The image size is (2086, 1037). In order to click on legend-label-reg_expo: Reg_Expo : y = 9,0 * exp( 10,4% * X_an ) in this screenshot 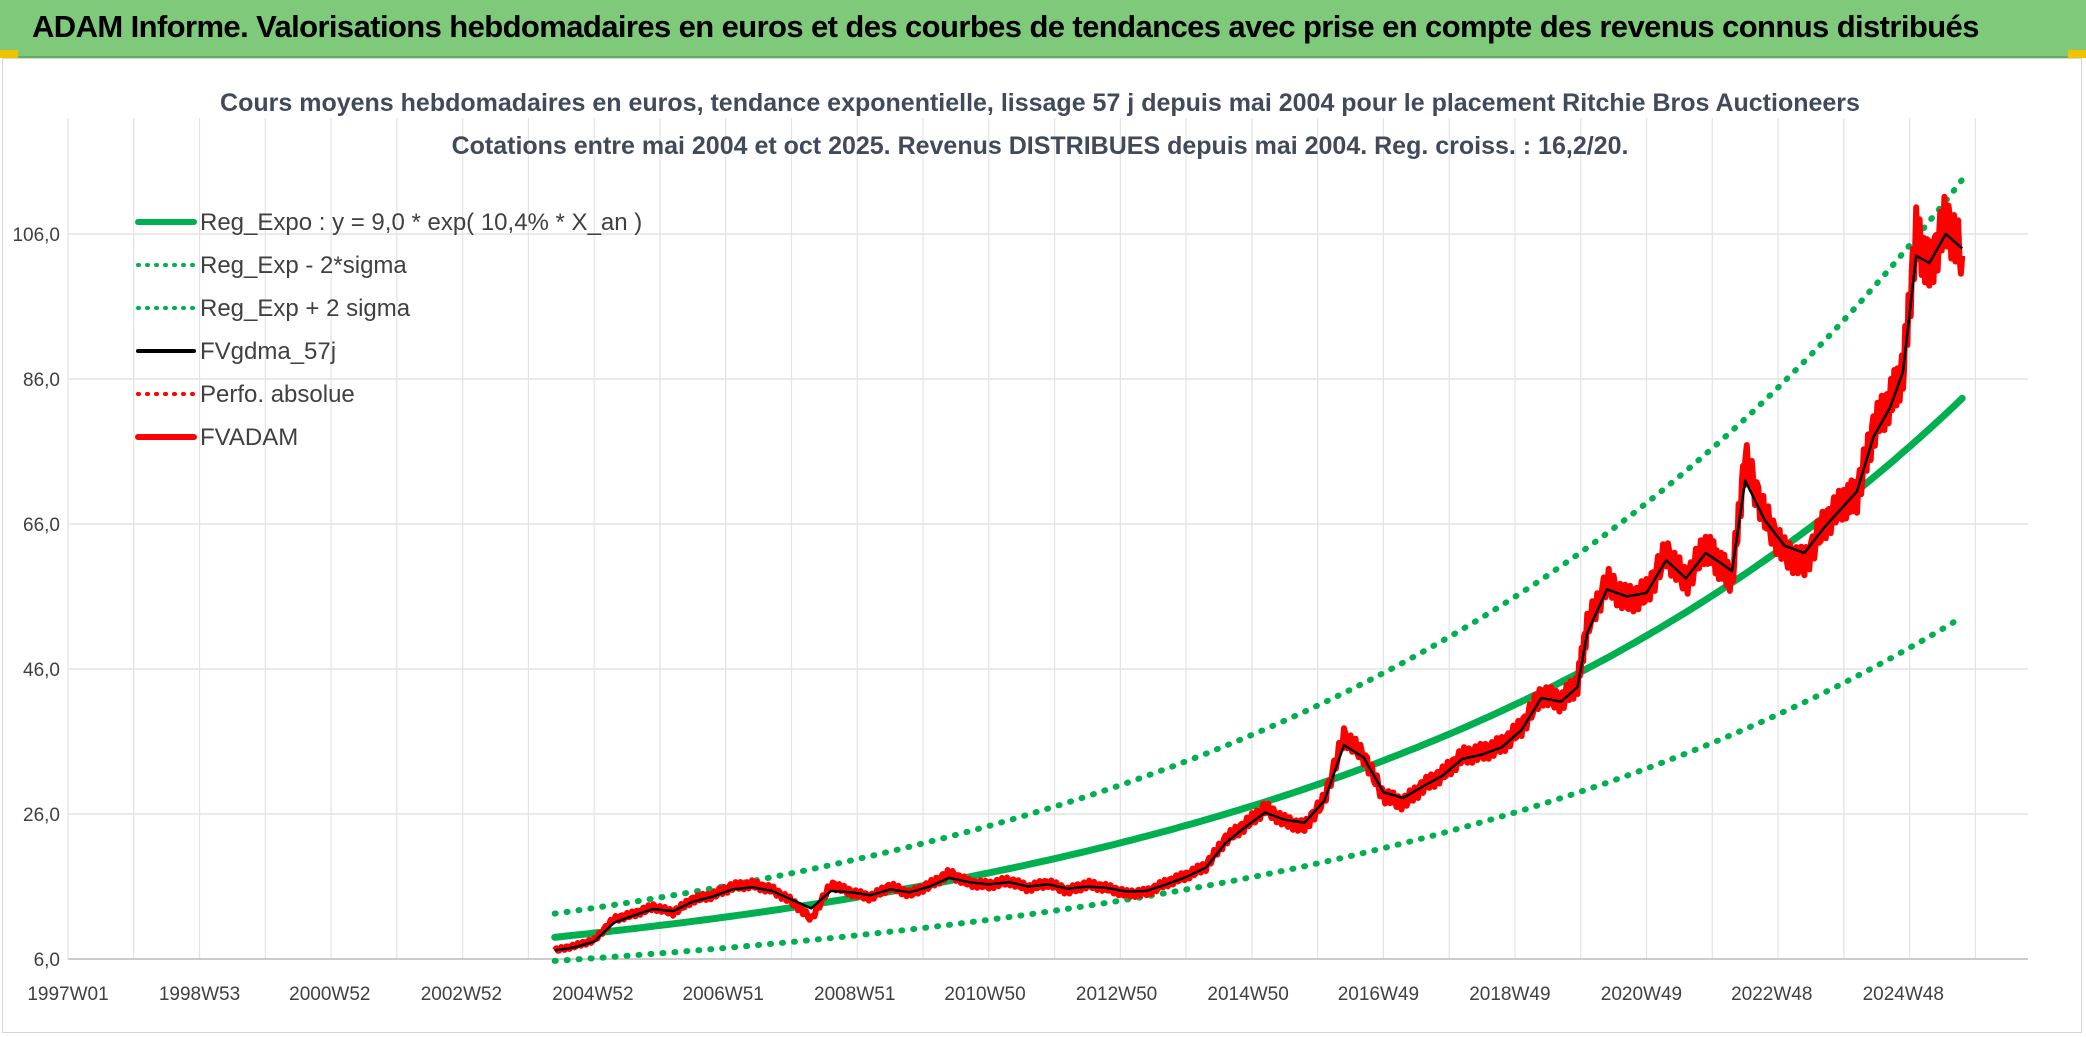, I will do `click(421, 222)`.